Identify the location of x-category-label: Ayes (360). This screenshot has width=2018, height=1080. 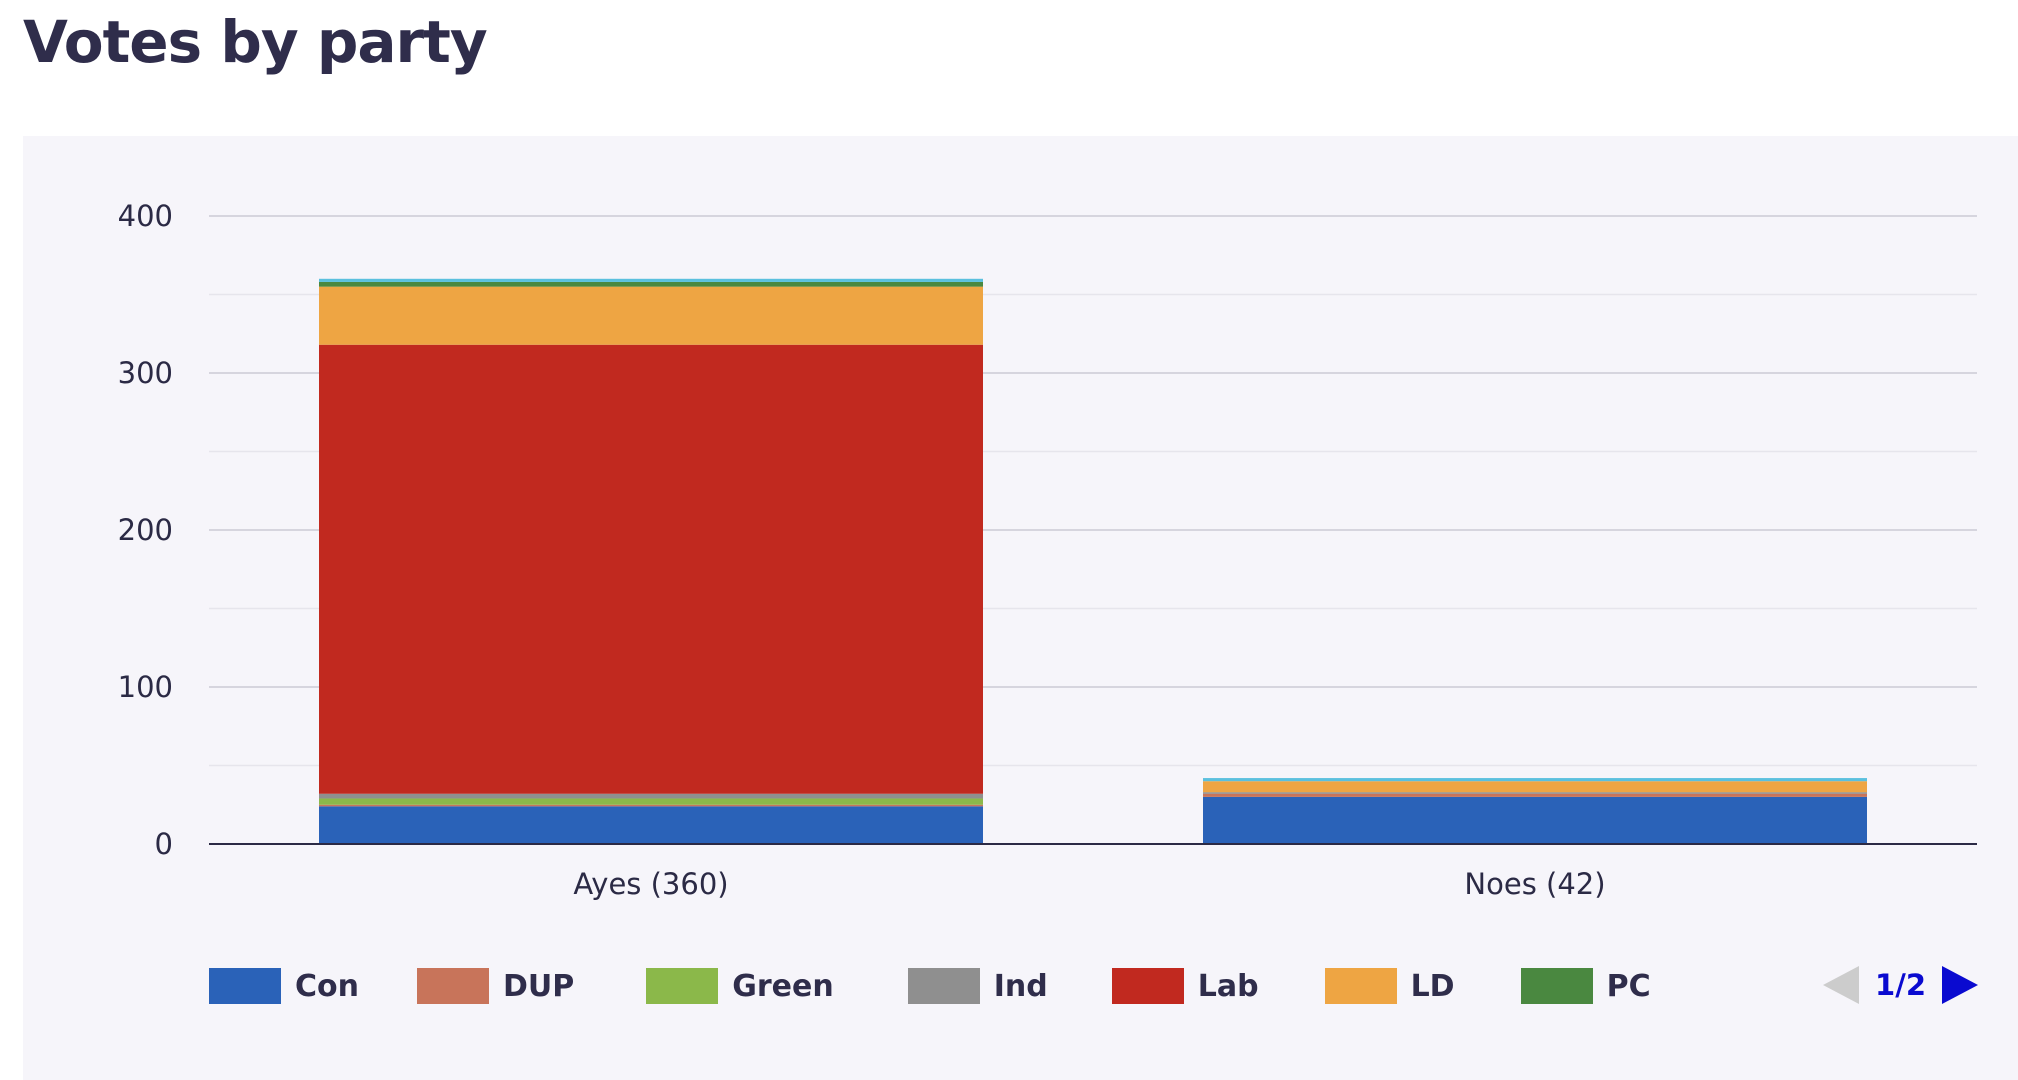
(650, 884).